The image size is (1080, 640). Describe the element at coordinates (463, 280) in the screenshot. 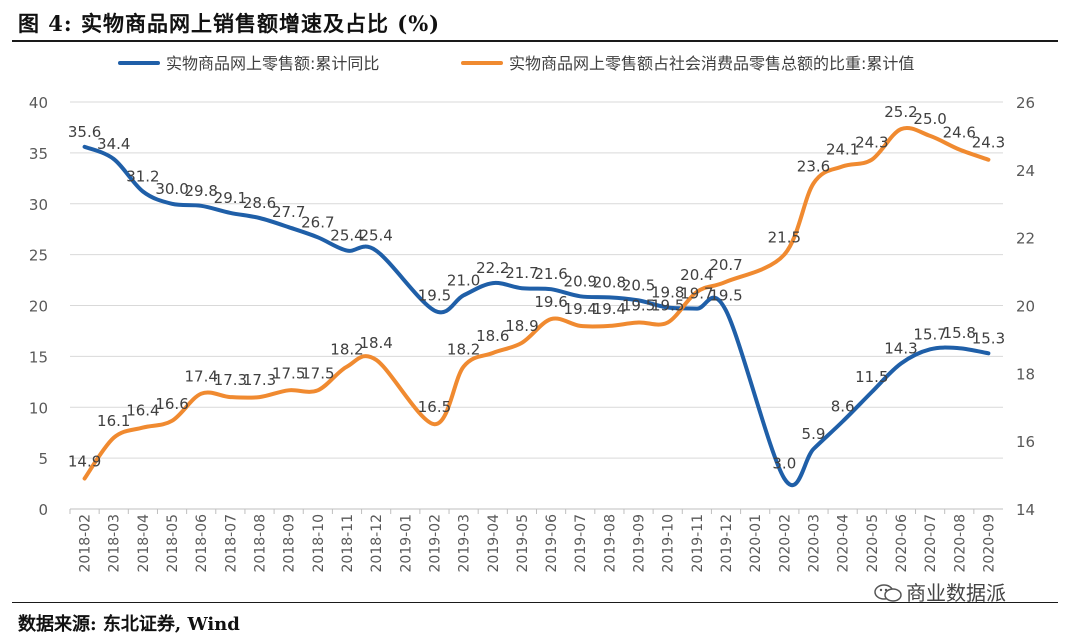

I see `data-label: 21.0` at that location.